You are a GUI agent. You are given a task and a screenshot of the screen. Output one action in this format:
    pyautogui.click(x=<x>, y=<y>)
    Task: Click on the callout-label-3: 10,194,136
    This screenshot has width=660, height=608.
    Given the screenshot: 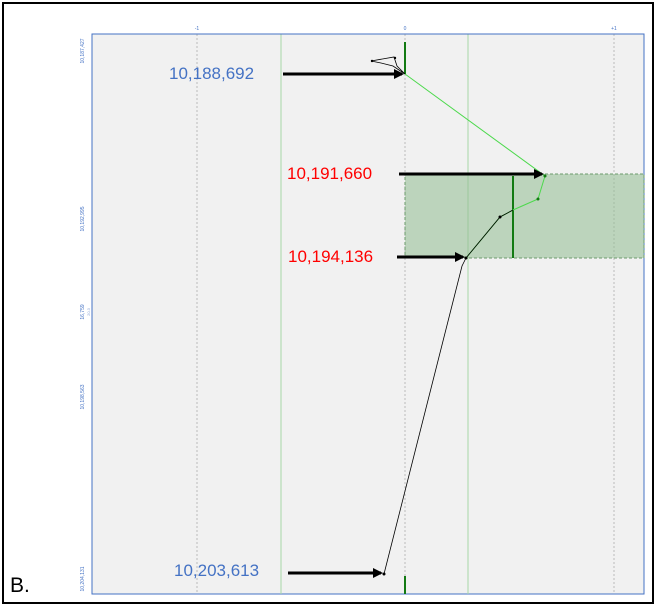 What is the action you would take?
    pyautogui.click(x=331, y=256)
    